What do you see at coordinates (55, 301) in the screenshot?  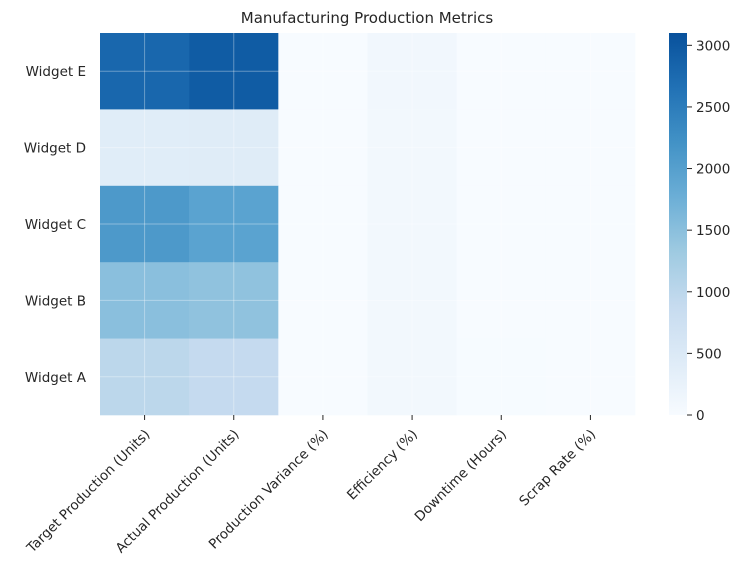 I see `row-label: Widget B` at bounding box center [55, 301].